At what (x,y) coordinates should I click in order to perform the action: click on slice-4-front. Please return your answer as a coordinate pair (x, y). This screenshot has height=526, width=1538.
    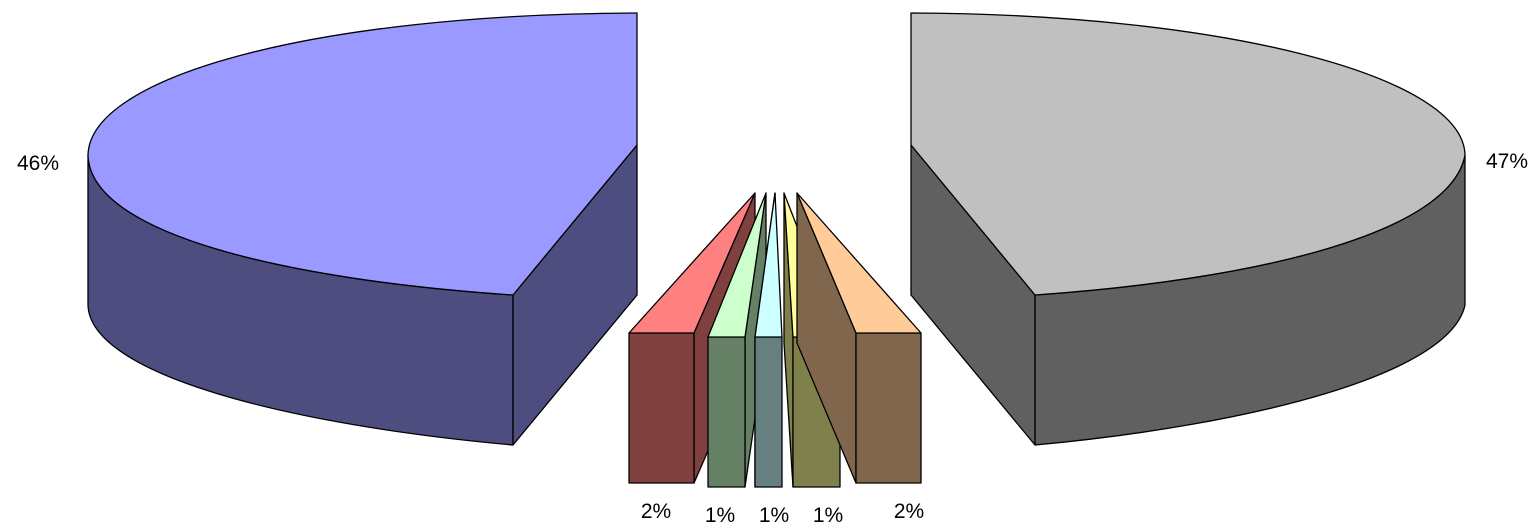
    Looking at the image, I should click on (768, 412).